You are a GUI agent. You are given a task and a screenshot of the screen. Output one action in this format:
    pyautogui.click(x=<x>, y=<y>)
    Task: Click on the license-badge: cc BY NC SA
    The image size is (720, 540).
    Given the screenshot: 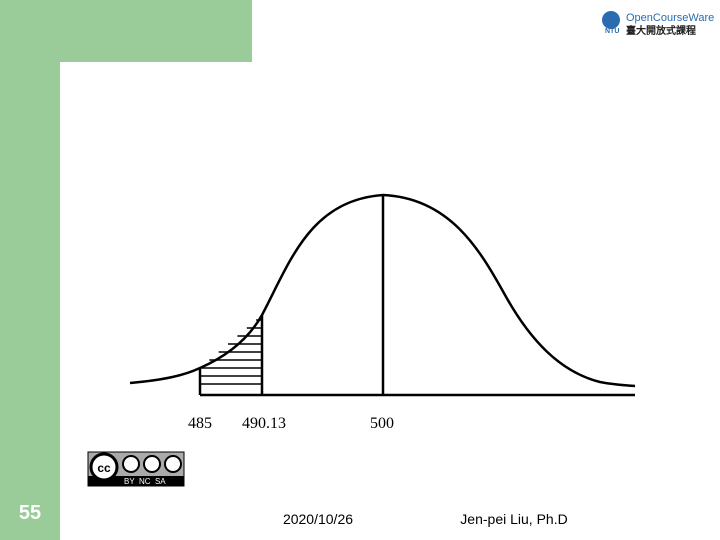 What is the action you would take?
    pyautogui.click(x=136, y=469)
    